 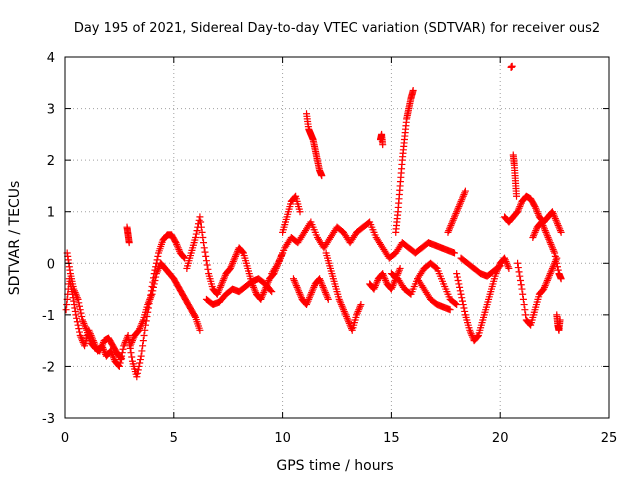 I want to click on data-point-arc-C, so click(x=129, y=243).